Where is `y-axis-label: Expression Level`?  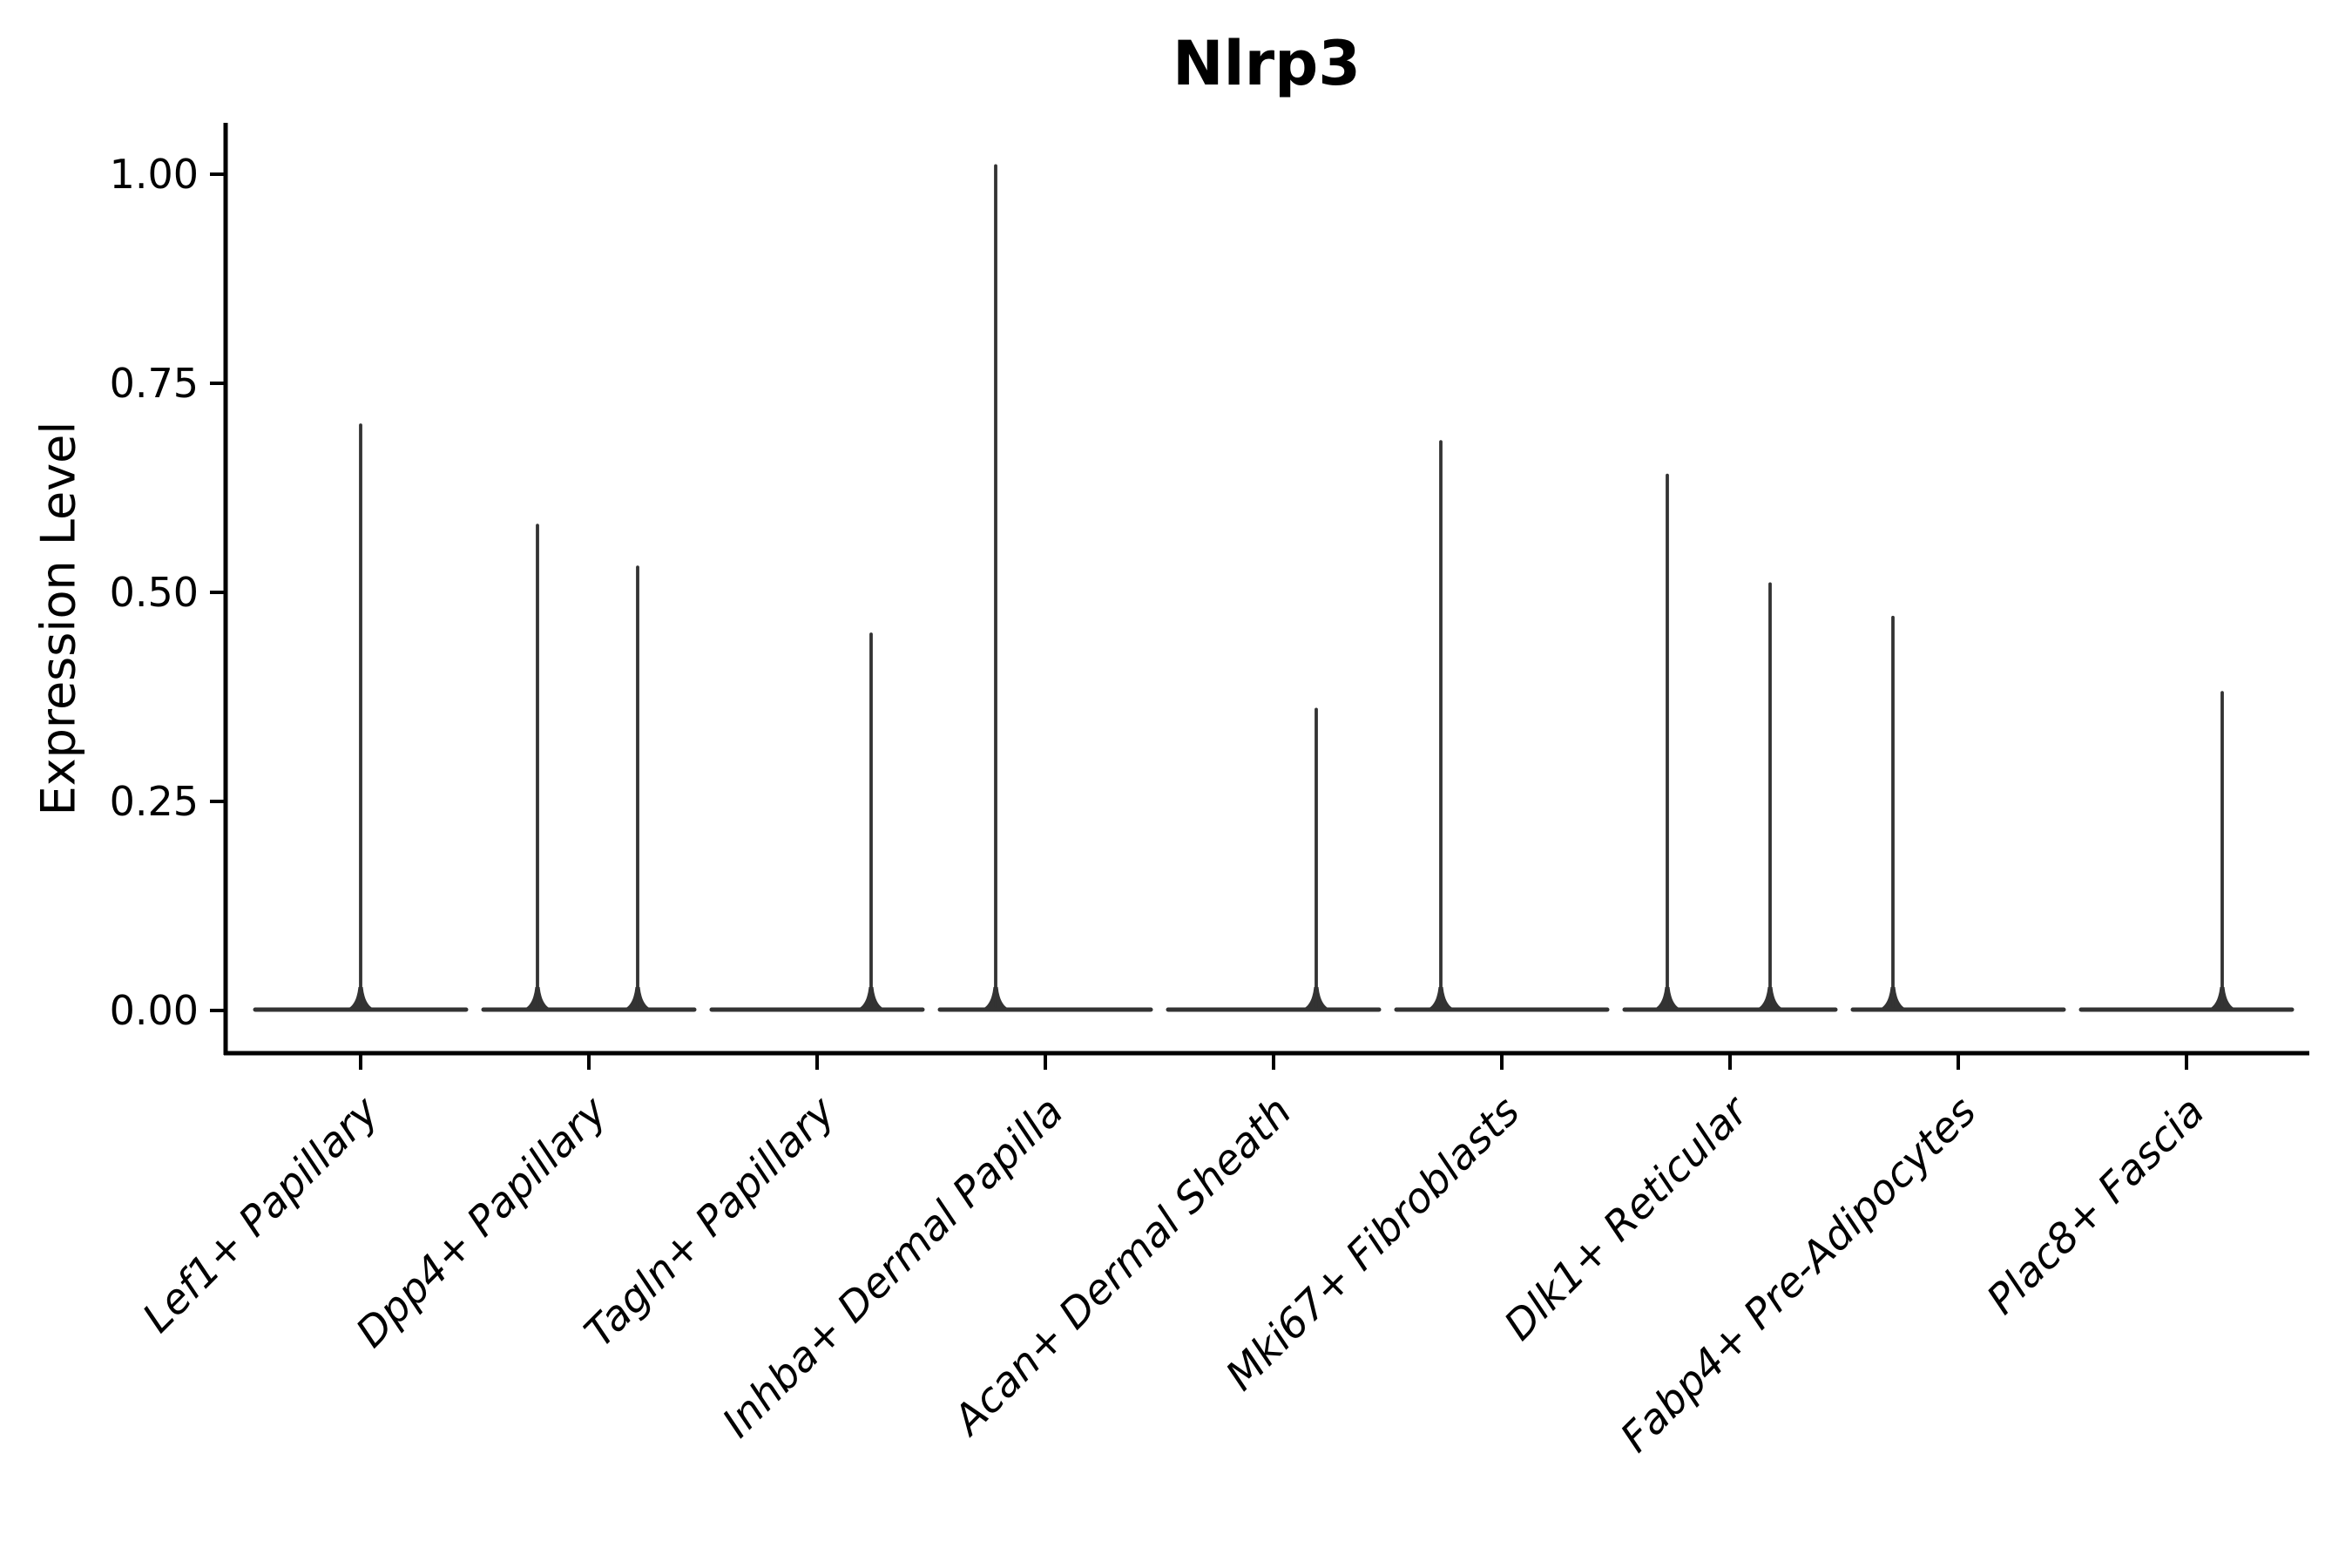 y-axis-label: Expression Level is located at coordinates (58, 619).